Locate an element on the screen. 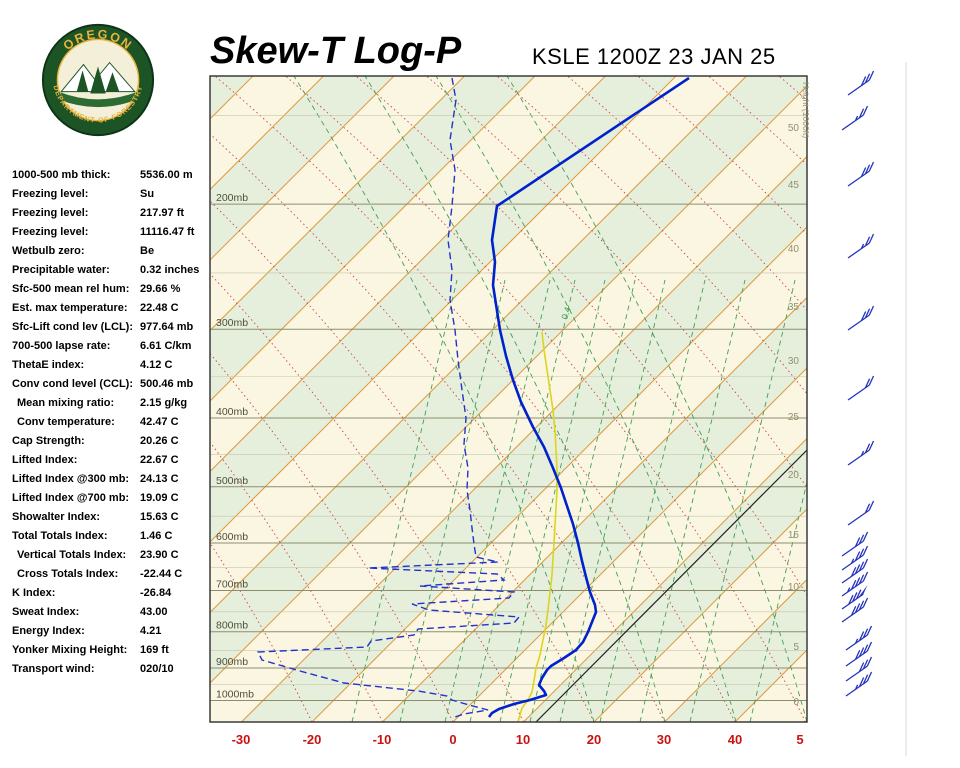 The image size is (960, 768). height-label: 35 is located at coordinates (794, 307).